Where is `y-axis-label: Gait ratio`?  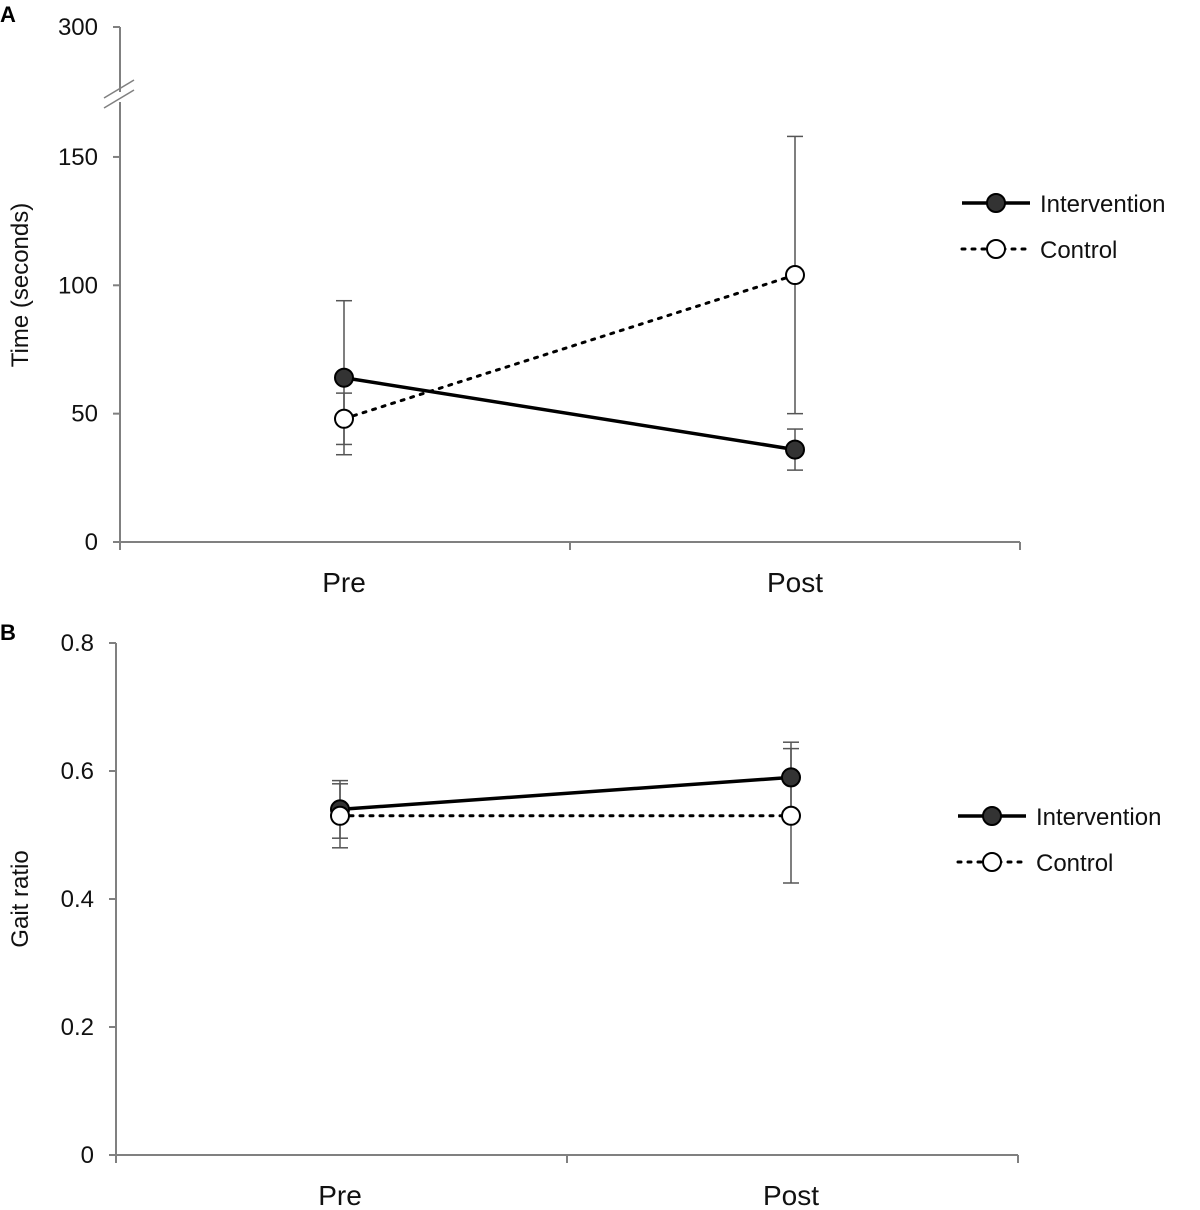
y-axis-label: Gait ratio is located at coordinates (20, 898).